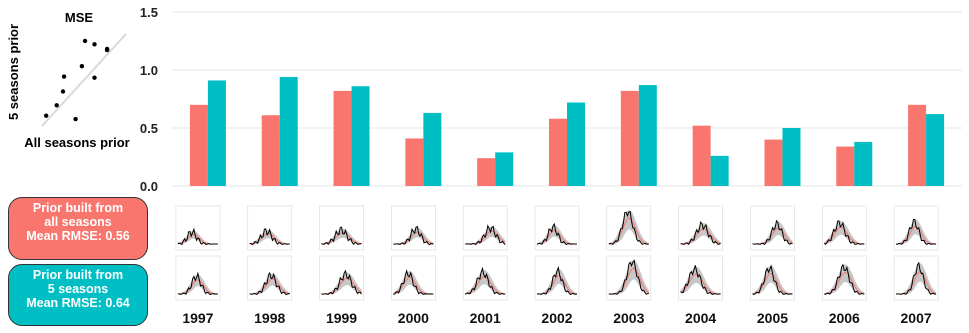  Describe the element at coordinates (269, 318) in the screenshot. I see `x-tick-label: 1998` at that location.